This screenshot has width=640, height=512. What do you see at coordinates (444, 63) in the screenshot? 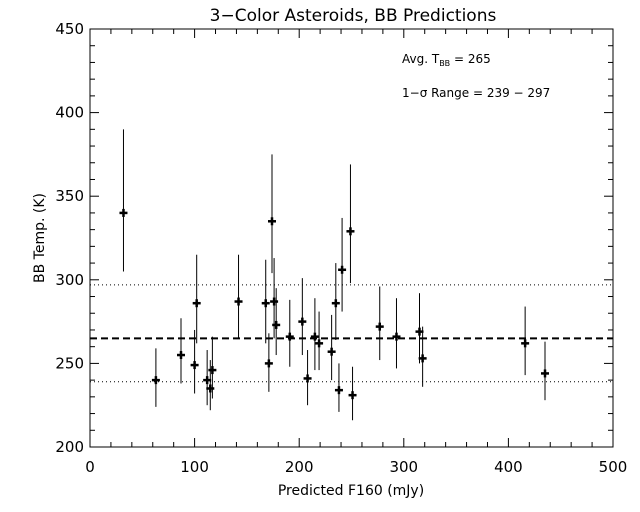
I see `avg-subscript: BB` at bounding box center [444, 63].